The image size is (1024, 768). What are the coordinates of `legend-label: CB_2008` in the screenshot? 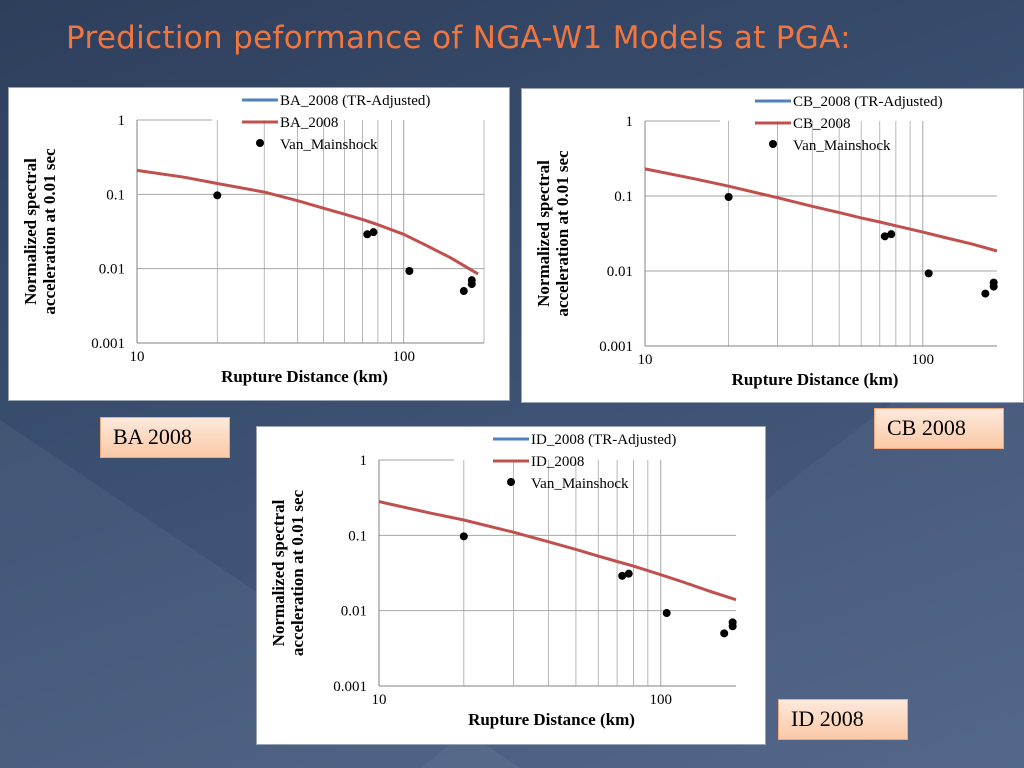 It's located at (822, 124).